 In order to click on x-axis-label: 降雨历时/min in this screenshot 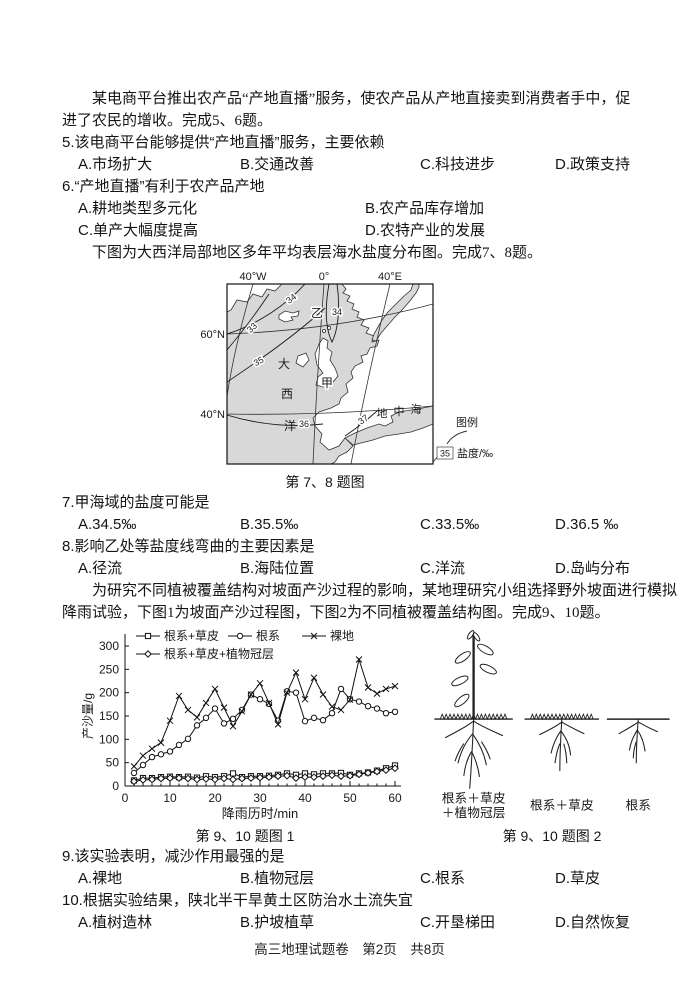, I will do `click(260, 813)`.